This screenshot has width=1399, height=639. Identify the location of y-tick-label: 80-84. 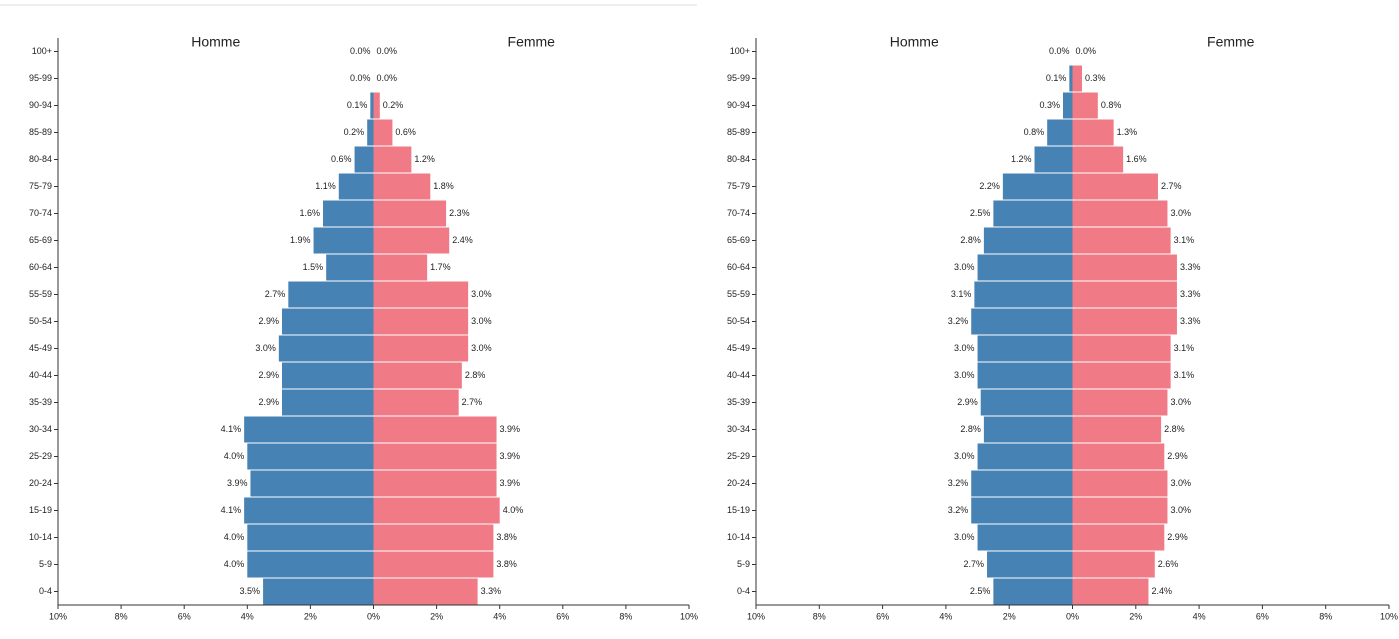
(738, 159).